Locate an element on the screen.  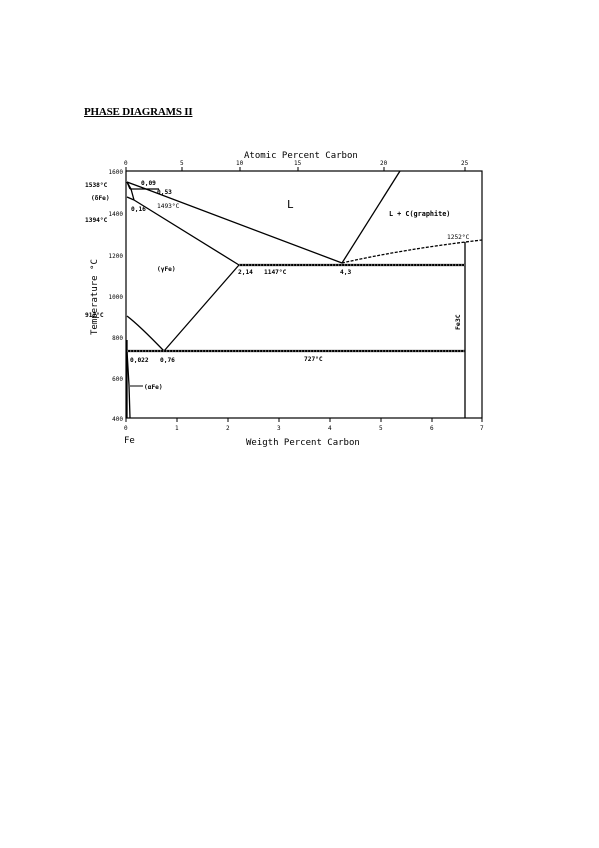
left-tick-600: 600 is located at coordinates (117, 379).